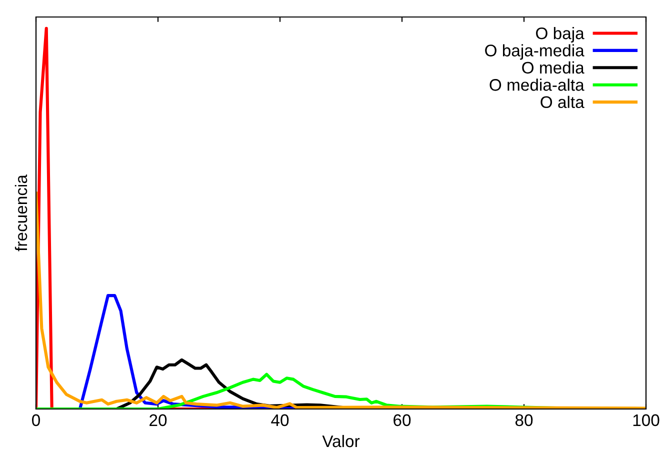 The width and height of the screenshot is (664, 459). I want to click on x-tick-label: 20, so click(158, 420).